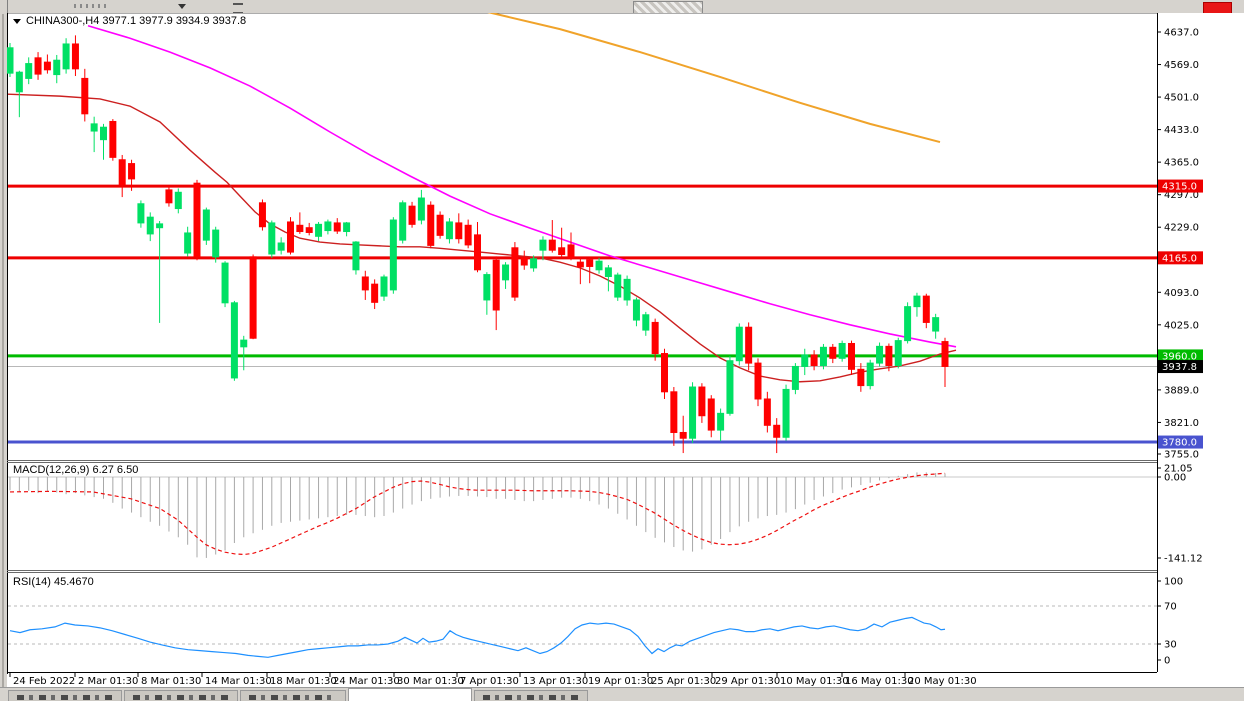 This screenshot has width=1244, height=701. Describe the element at coordinates (477, 637) in the screenshot. I see `rsi-line` at that location.